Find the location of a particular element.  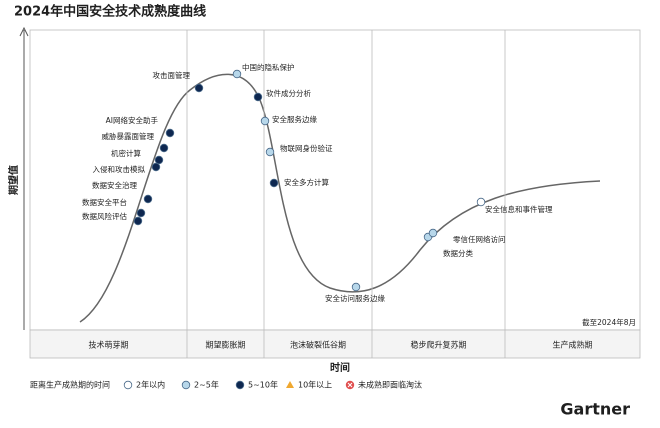

point-label: 安全访问服务边缘 is located at coordinates (355, 298).